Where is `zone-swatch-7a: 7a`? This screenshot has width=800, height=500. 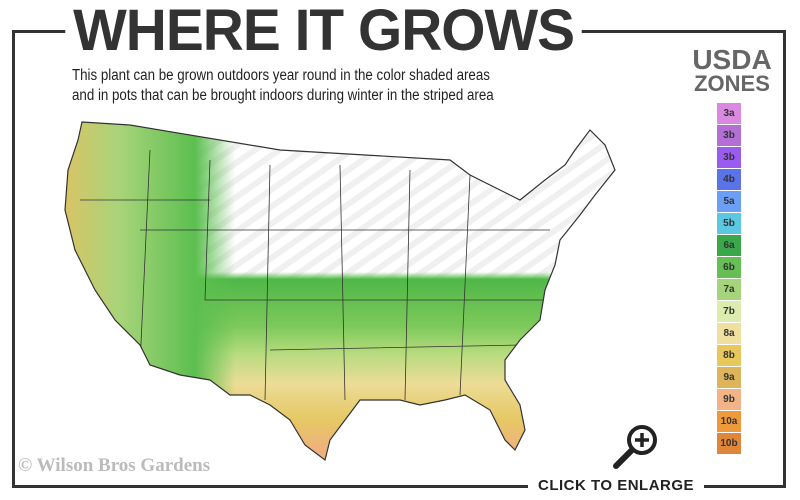
zone-swatch-7a: 7a is located at coordinates (729, 289).